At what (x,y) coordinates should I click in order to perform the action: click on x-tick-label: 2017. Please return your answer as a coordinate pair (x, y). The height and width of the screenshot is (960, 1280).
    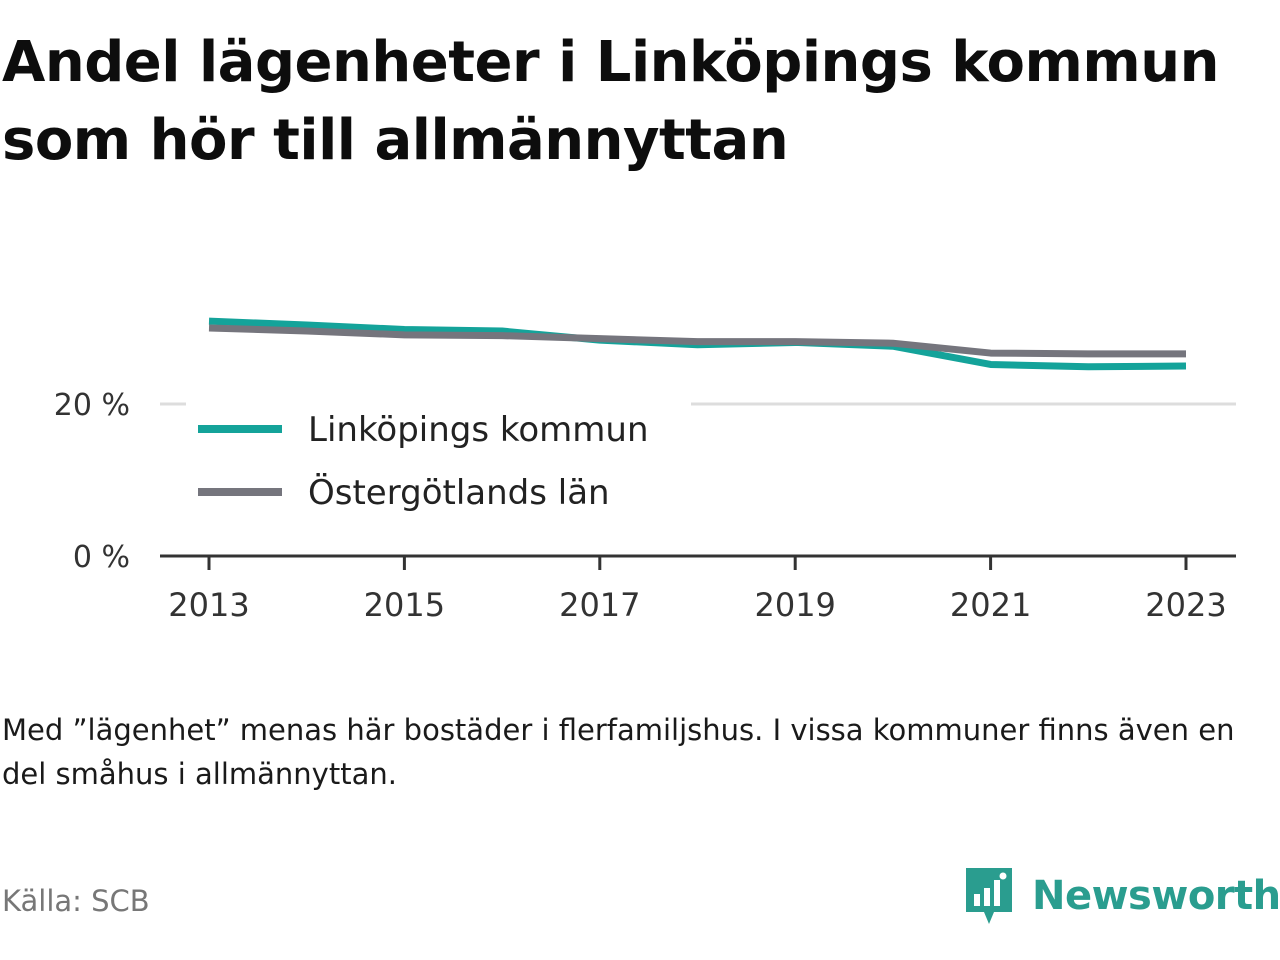
    Looking at the image, I should click on (599, 605).